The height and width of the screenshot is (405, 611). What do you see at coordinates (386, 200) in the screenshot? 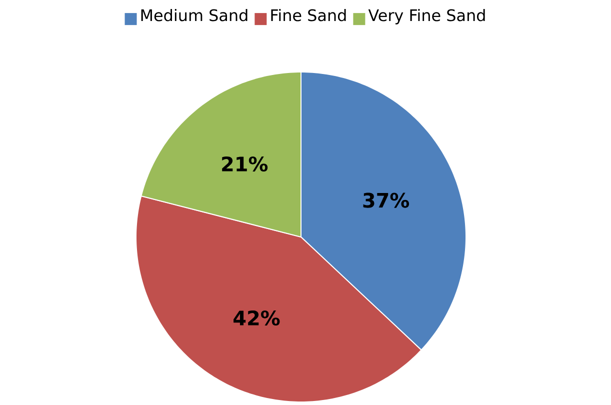
I see `data-label: 37%` at bounding box center [386, 200].